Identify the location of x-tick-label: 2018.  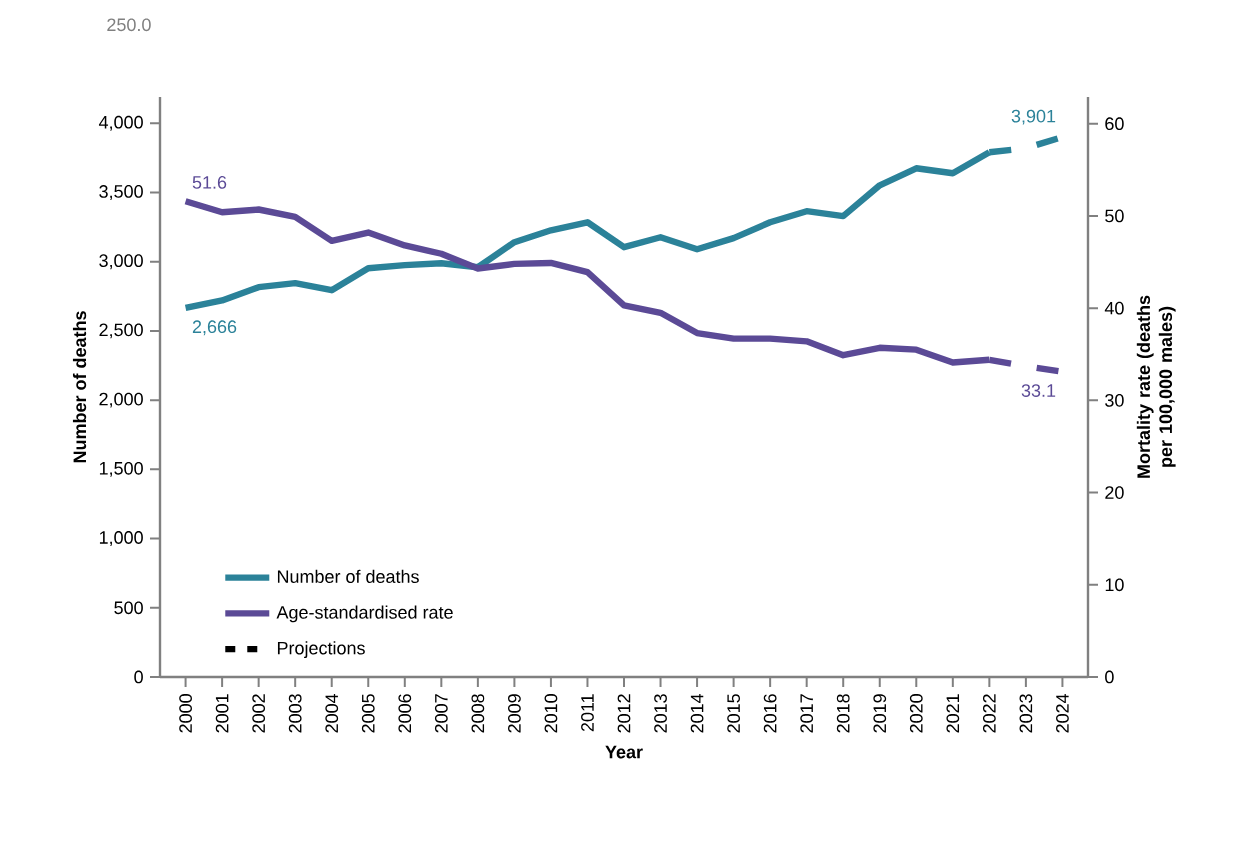
(843, 713).